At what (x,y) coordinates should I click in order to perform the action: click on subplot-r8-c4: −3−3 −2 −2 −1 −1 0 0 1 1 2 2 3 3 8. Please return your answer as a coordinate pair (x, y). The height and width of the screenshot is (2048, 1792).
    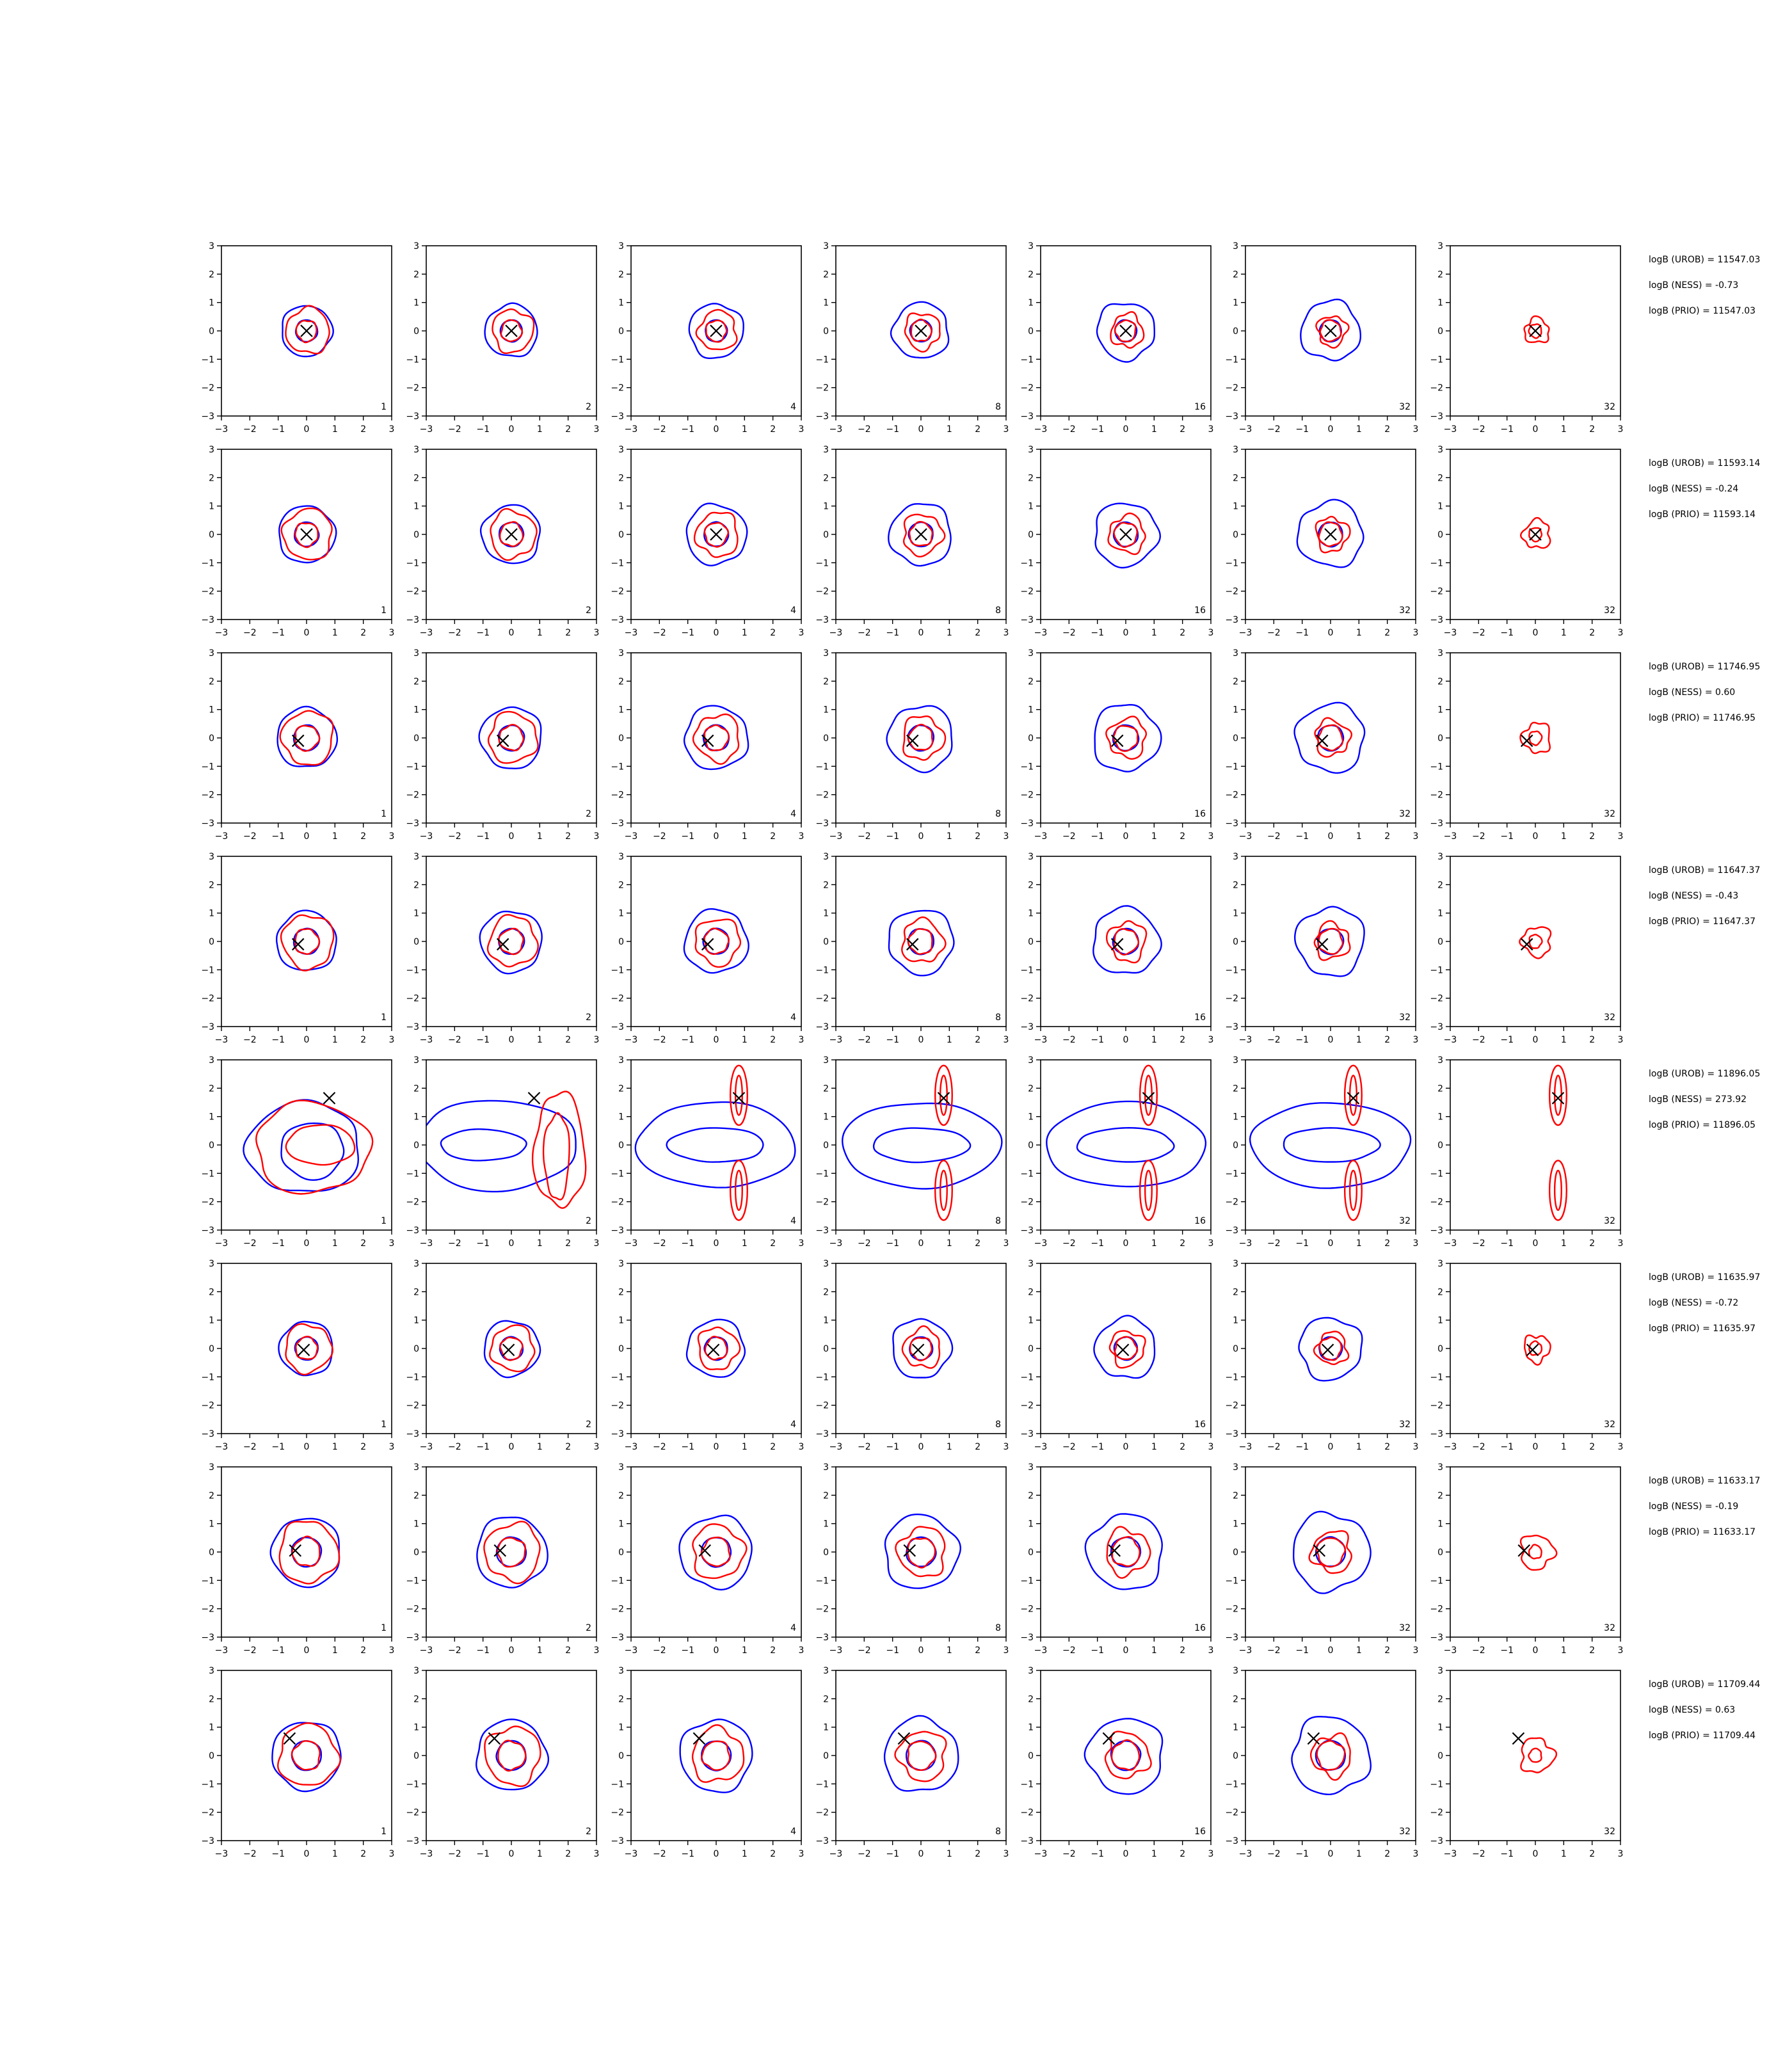
    Looking at the image, I should click on (912, 1762).